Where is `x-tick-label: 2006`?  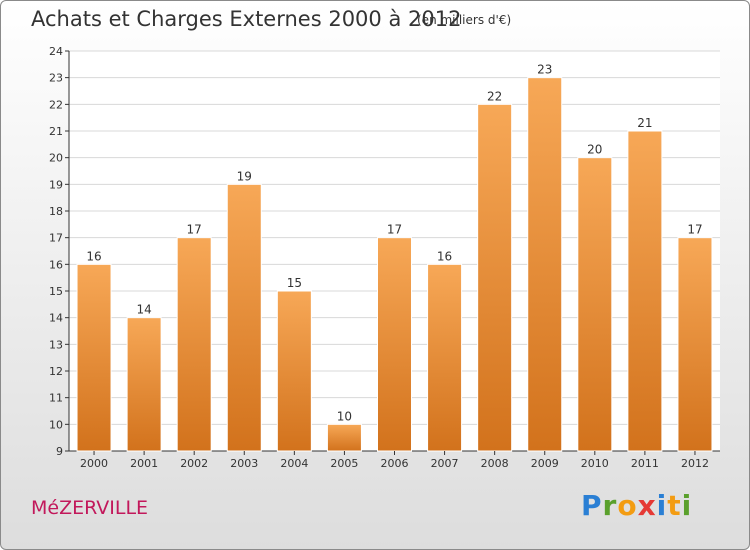
x-tick-label: 2006 is located at coordinates (395, 463).